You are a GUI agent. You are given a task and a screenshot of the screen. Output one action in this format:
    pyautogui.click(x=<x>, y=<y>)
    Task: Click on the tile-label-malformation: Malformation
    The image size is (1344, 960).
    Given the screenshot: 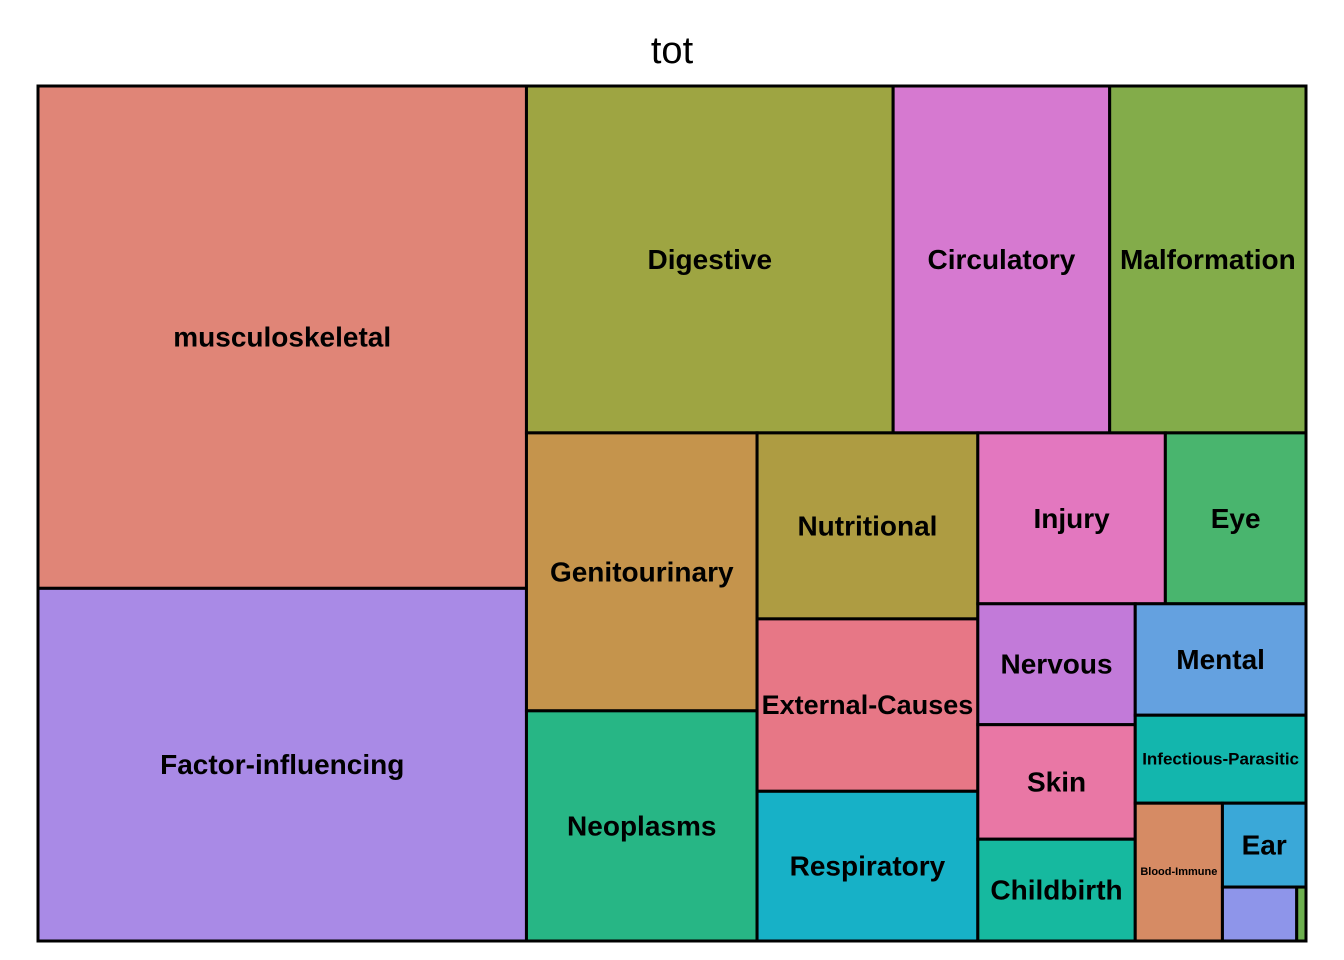 What is the action you would take?
    pyautogui.click(x=1208, y=259)
    